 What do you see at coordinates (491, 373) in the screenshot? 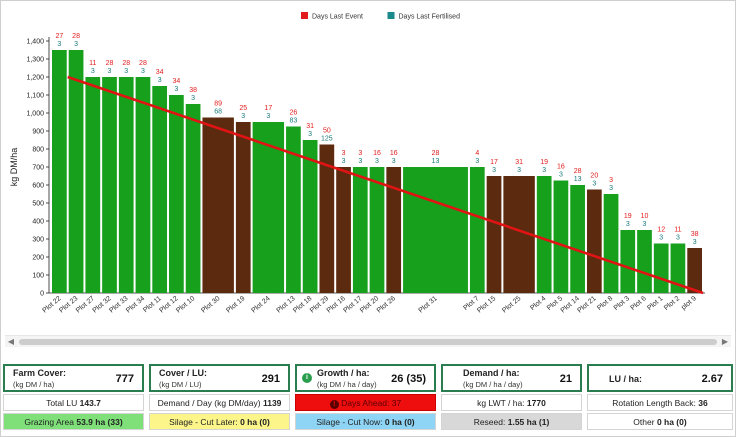
I see `demand-ha-label: Demand / ha:` at bounding box center [491, 373].